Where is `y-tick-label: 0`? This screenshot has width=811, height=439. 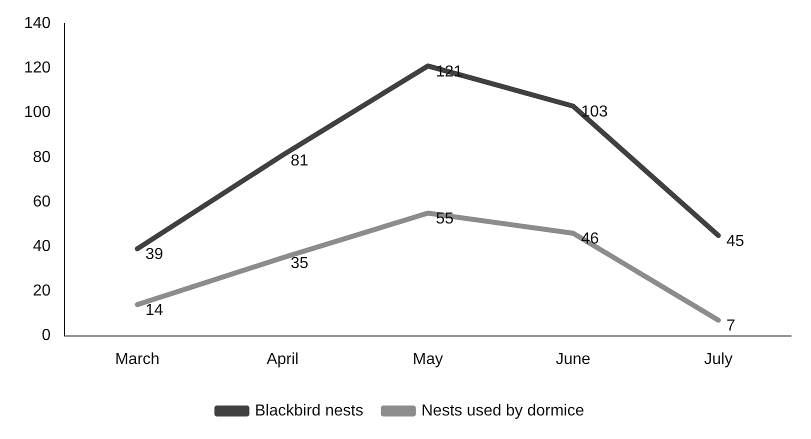
y-tick-label: 0 is located at coordinates (46, 335).